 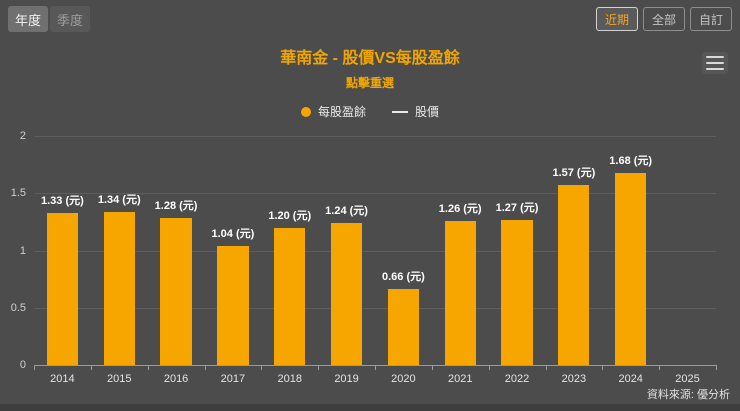 I want to click on range-all-button: 全部, so click(x=663, y=19).